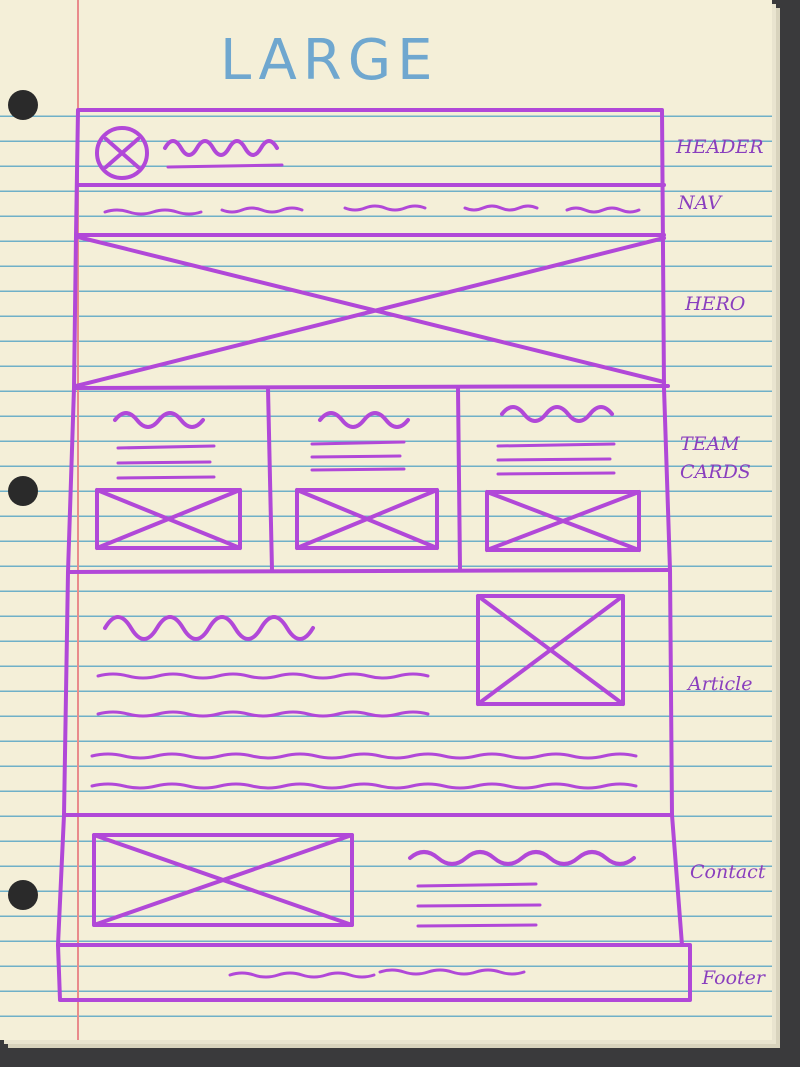 This screenshot has height=1067, width=800. Describe the element at coordinates (364, 880) in the screenshot. I see `contact-section` at that location.